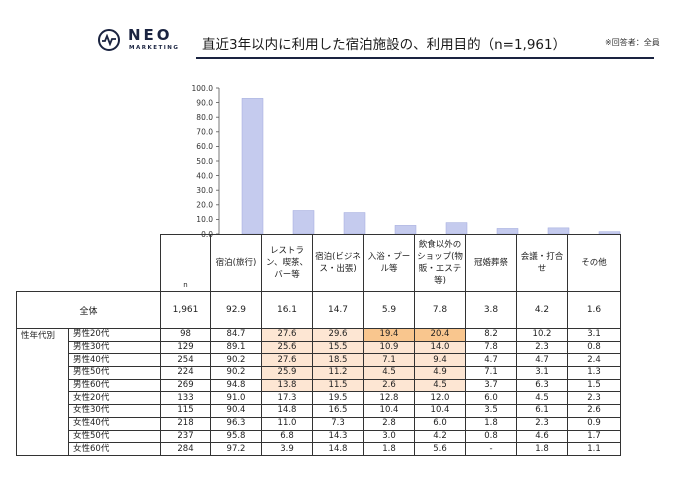  What do you see at coordinates (384, 45) in the screenshot?
I see `chart-title: 直近3年以内に利用した宿泊施設の、利用目的（n=1,961）` at bounding box center [384, 45].